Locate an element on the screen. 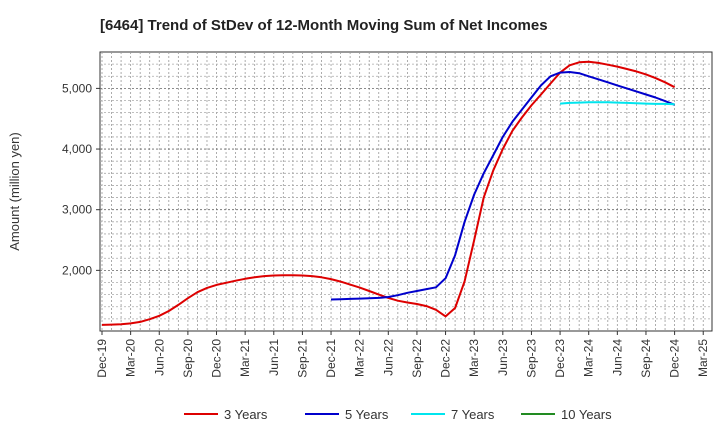 The image size is (720, 440). legend-label: 10 Years is located at coordinates (586, 414).